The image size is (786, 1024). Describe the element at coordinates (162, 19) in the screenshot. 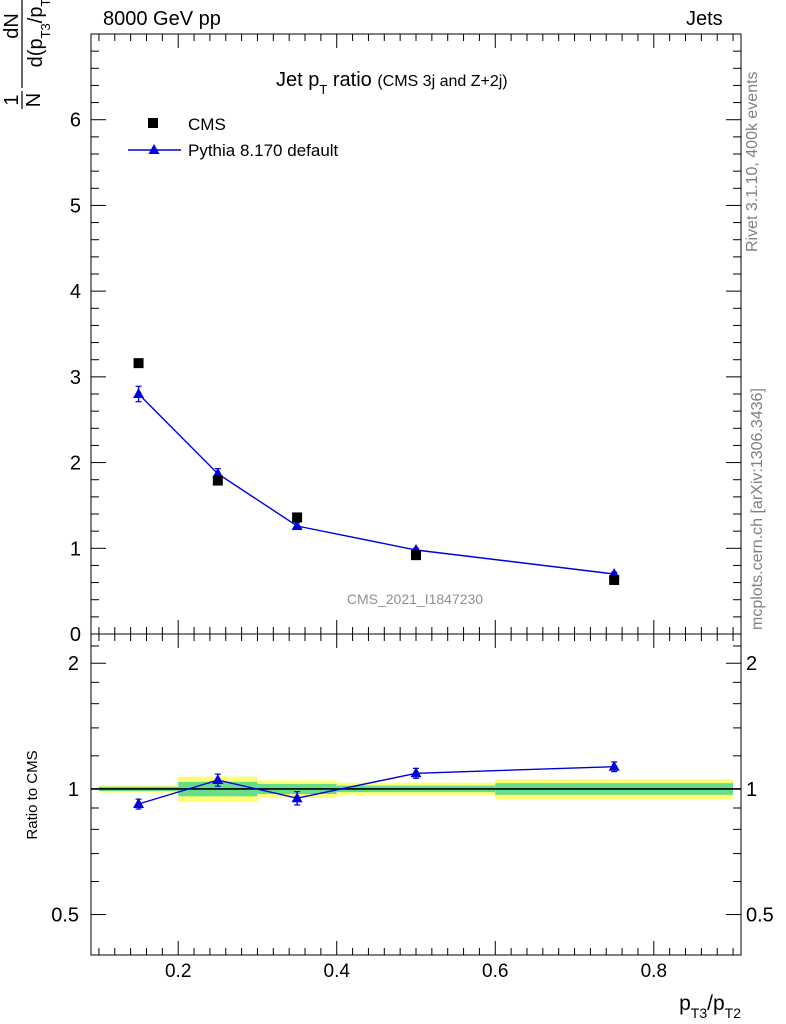

I see `header-energy: 8000 GeV pp` at that location.